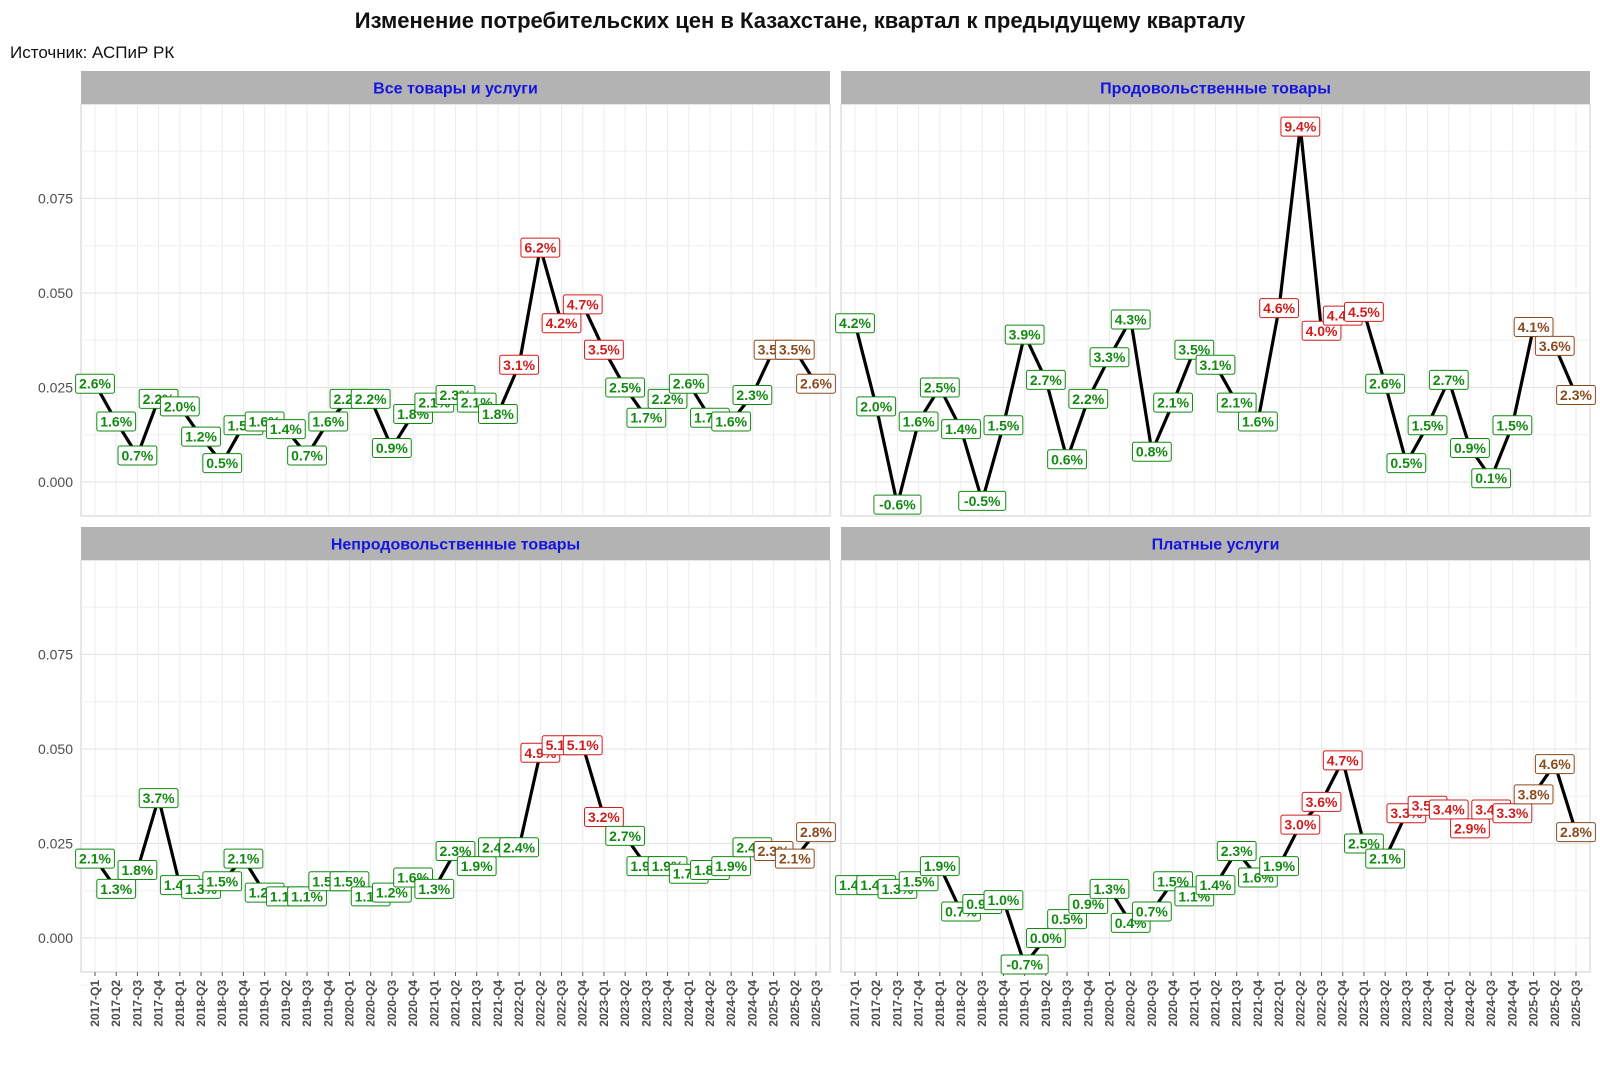 The width and height of the screenshot is (1600, 1067). Describe the element at coordinates (774, 1003) in the screenshot. I see `x-tick-label: 2025-Q1` at that location.